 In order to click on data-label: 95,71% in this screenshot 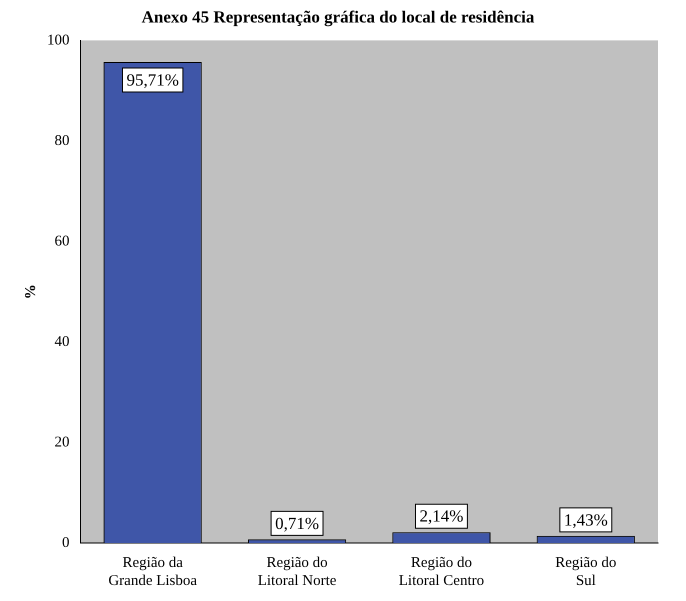, I will do `click(152, 80)`.